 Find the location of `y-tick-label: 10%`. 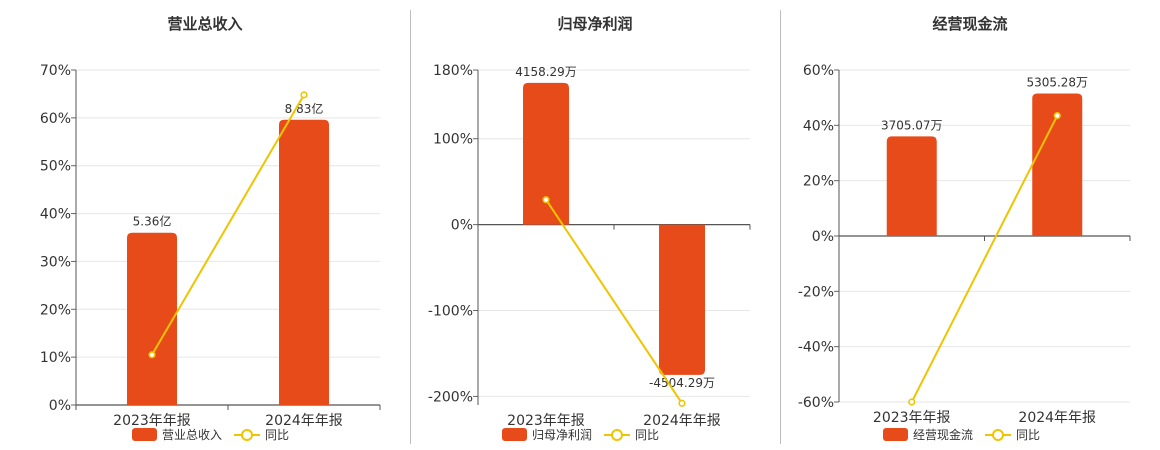

y-tick-label: 10% is located at coordinates (55, 358).